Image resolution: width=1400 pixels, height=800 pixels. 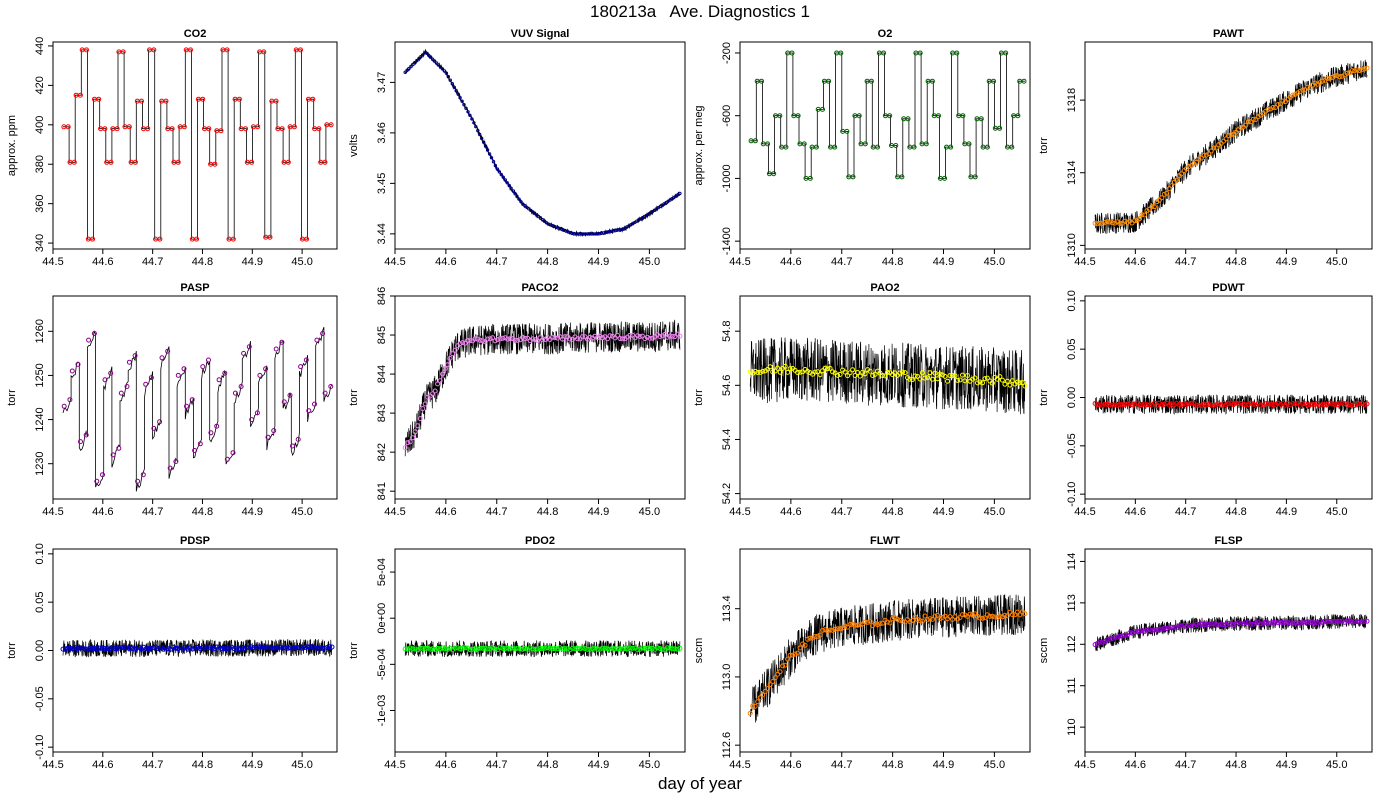 What do you see at coordinates (727, 116) in the screenshot?
I see `y-tick-label: -600` at bounding box center [727, 116].